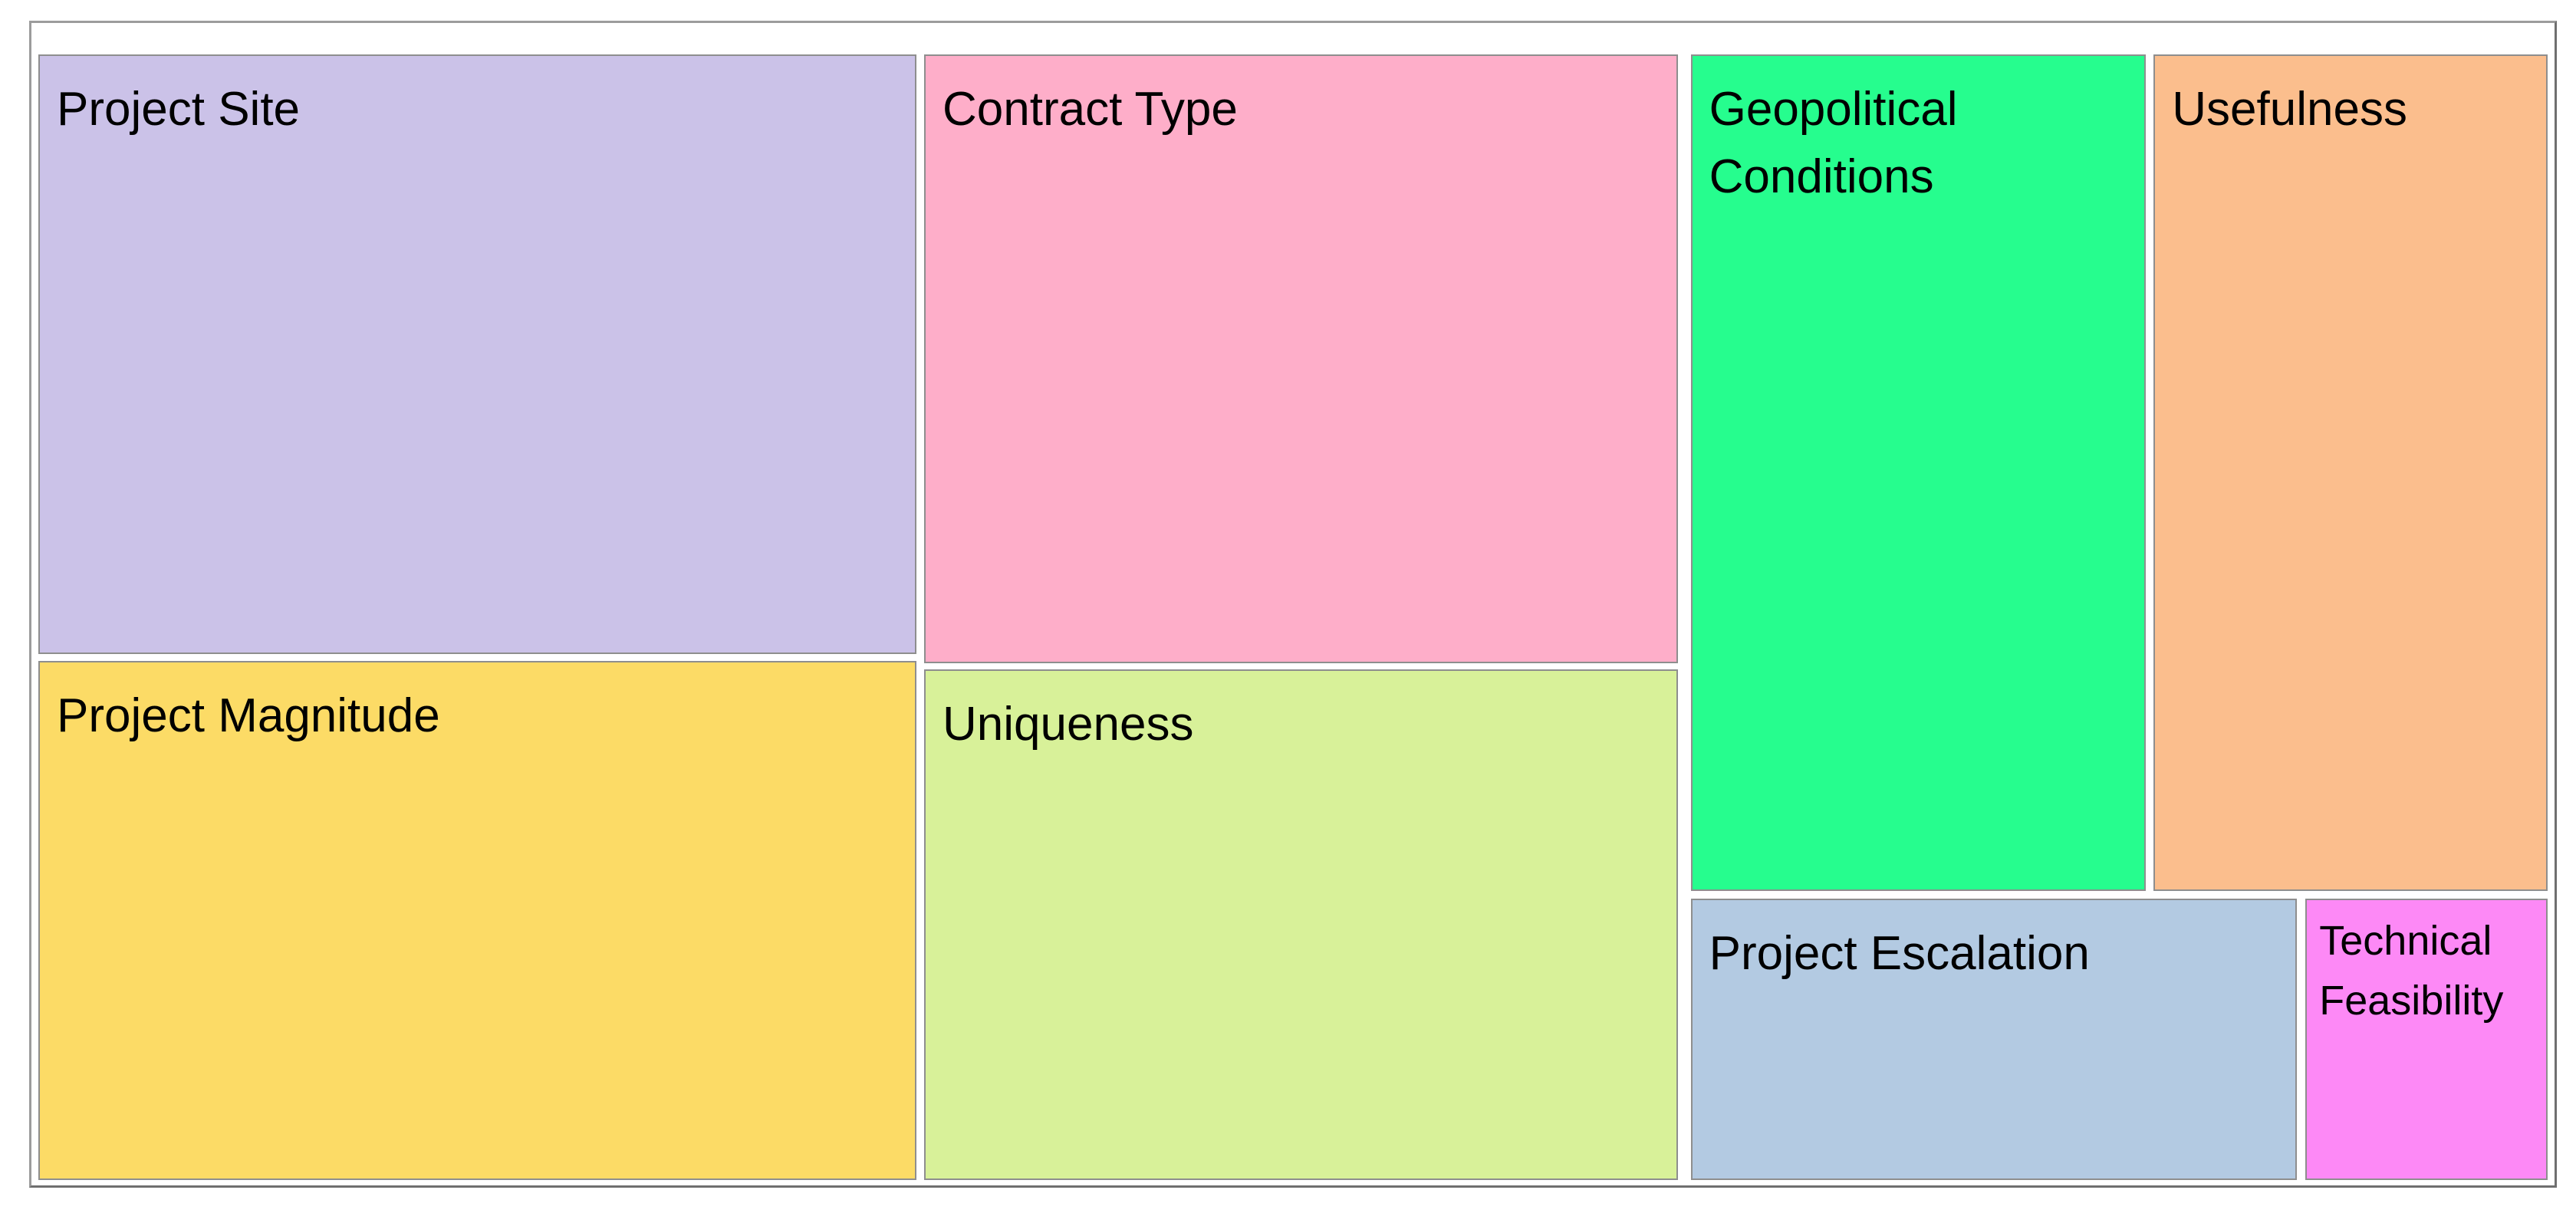  I want to click on treemap-cell-label: Usefulness, so click(2289, 109).